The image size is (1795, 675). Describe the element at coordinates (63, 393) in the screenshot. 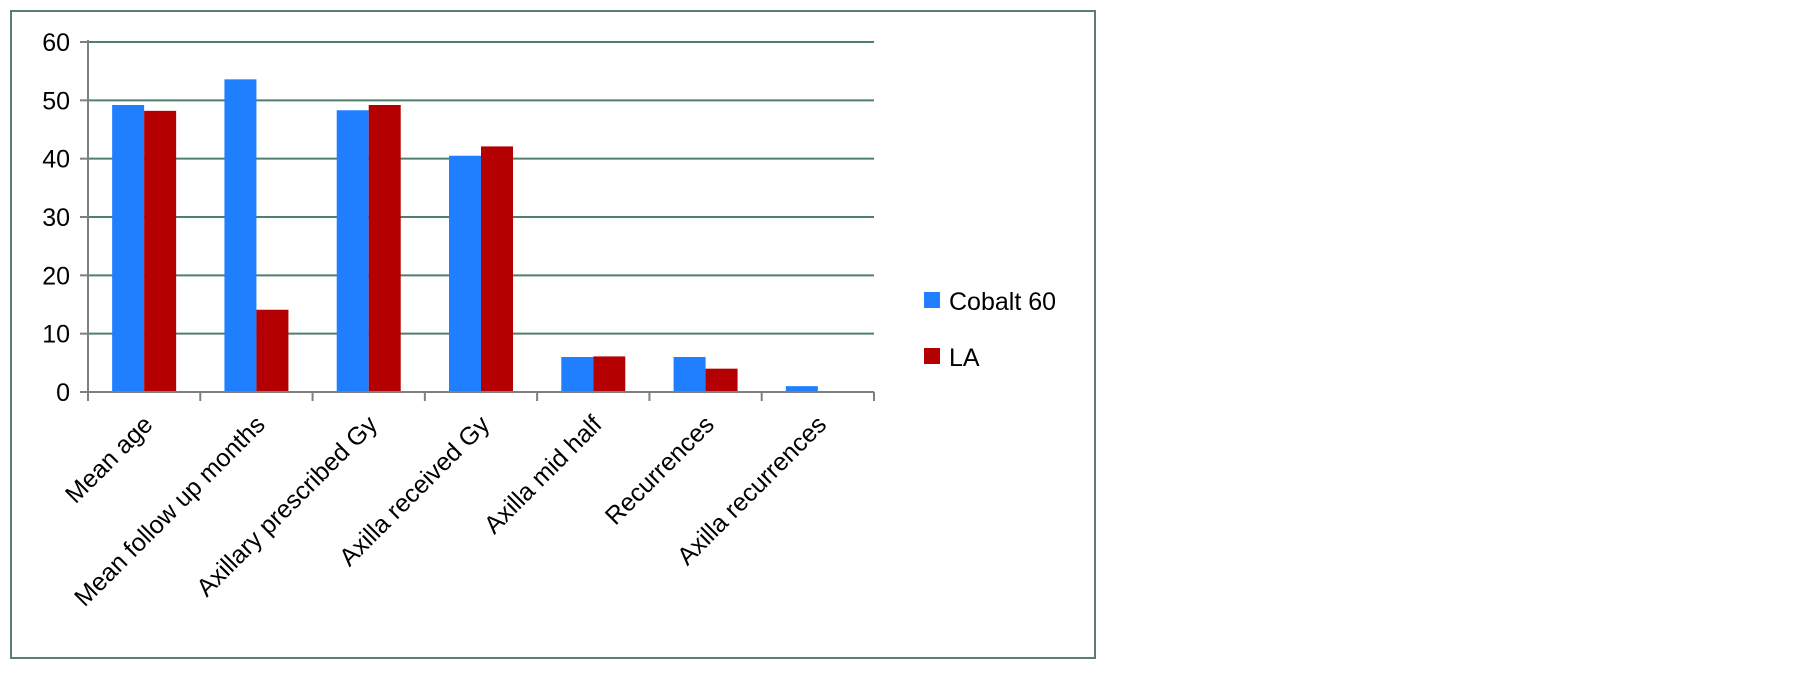

I see `y-tick-label: 0` at that location.